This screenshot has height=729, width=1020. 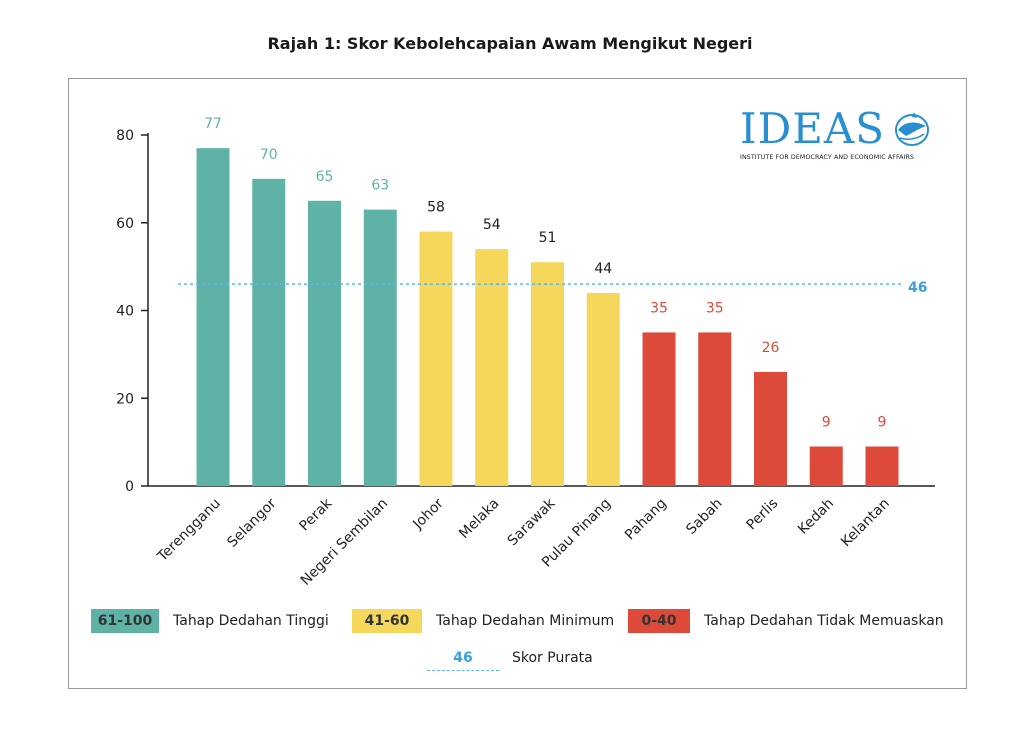 I want to click on average-legend-marker: 46, so click(x=463, y=661).